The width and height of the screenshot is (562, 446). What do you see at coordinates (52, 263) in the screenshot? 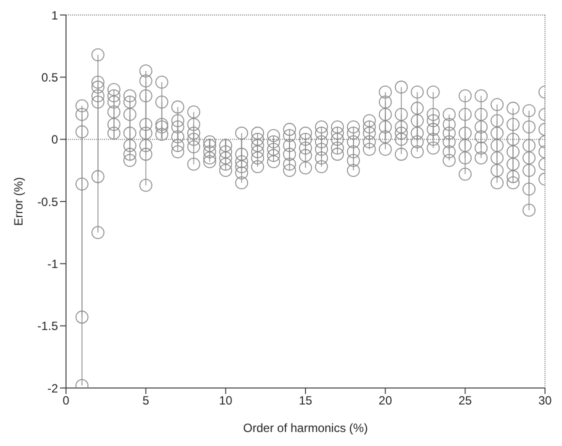
I see `y-tick-label: -1` at bounding box center [52, 263].